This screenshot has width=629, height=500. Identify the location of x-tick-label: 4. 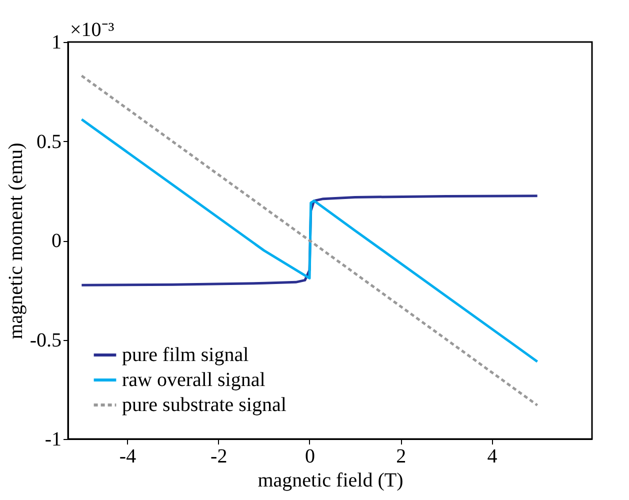
(492, 457).